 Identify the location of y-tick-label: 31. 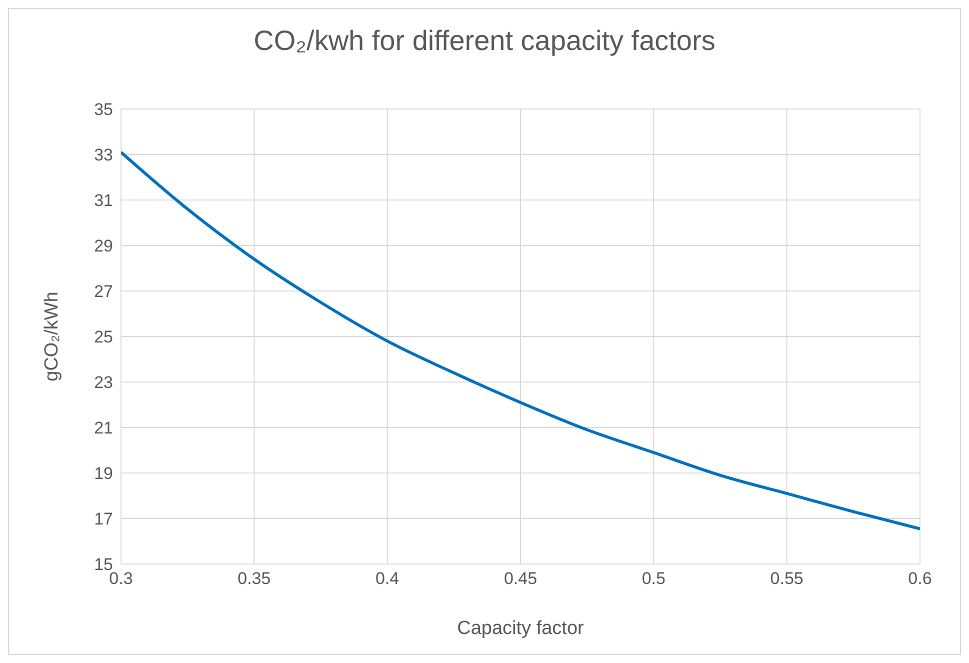
(103, 200).